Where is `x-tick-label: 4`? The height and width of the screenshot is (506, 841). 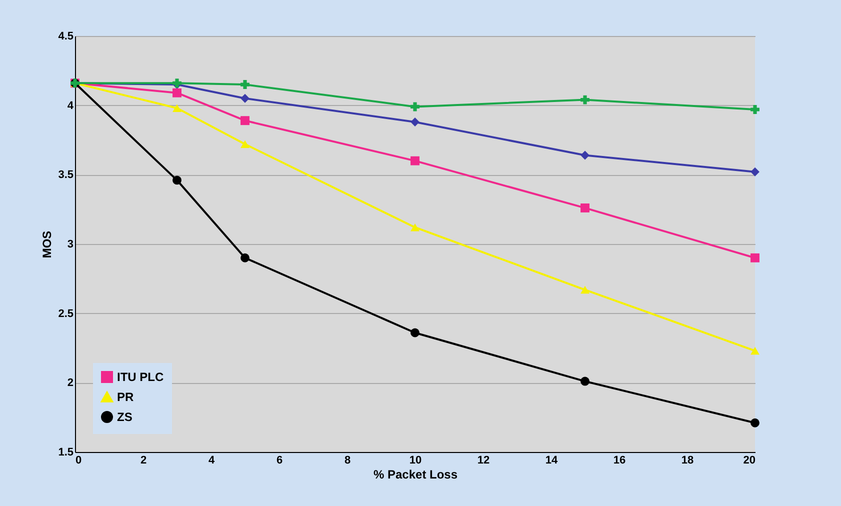 x-tick-label: 4 is located at coordinates (212, 460).